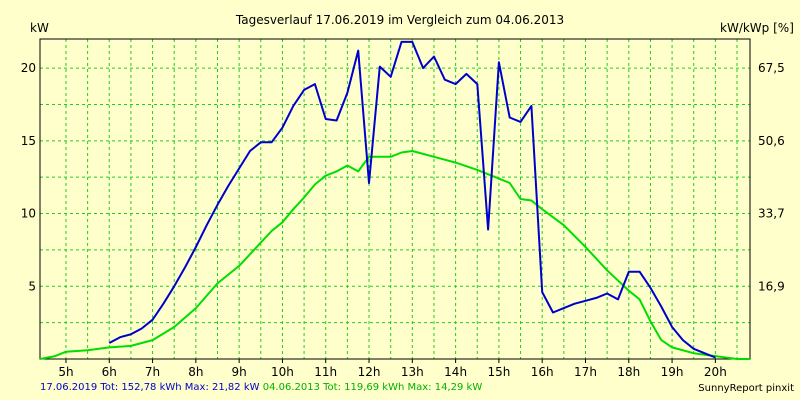  Describe the element at coordinates (746, 388) in the screenshot. I see `footer-credit: SunnyReport pinxit` at that location.